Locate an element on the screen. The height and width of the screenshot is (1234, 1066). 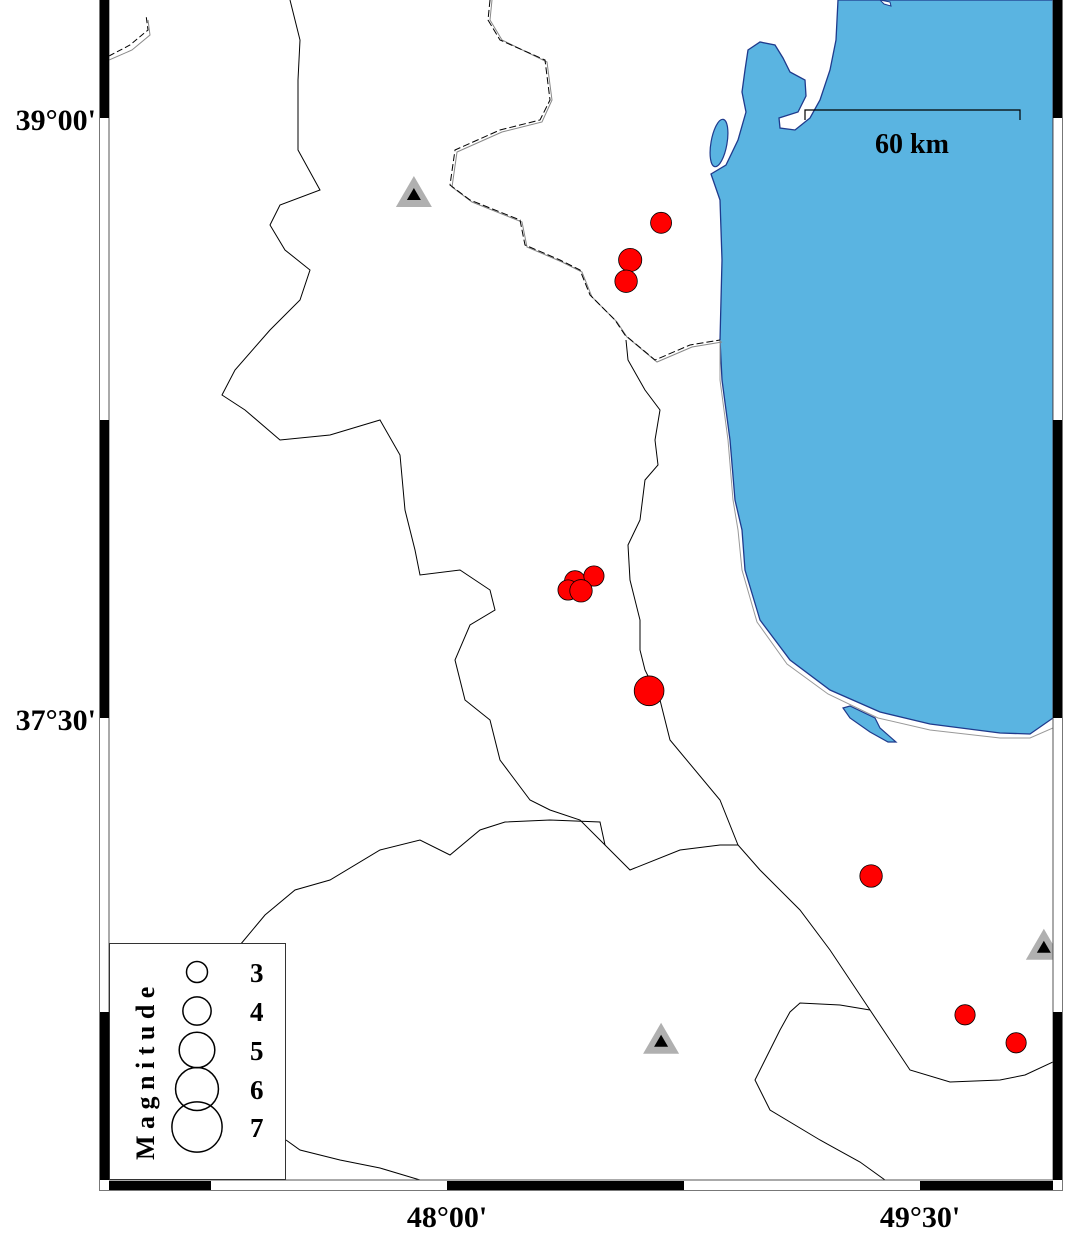
lat-label-39-00: 39°00' is located at coordinates (56, 120).